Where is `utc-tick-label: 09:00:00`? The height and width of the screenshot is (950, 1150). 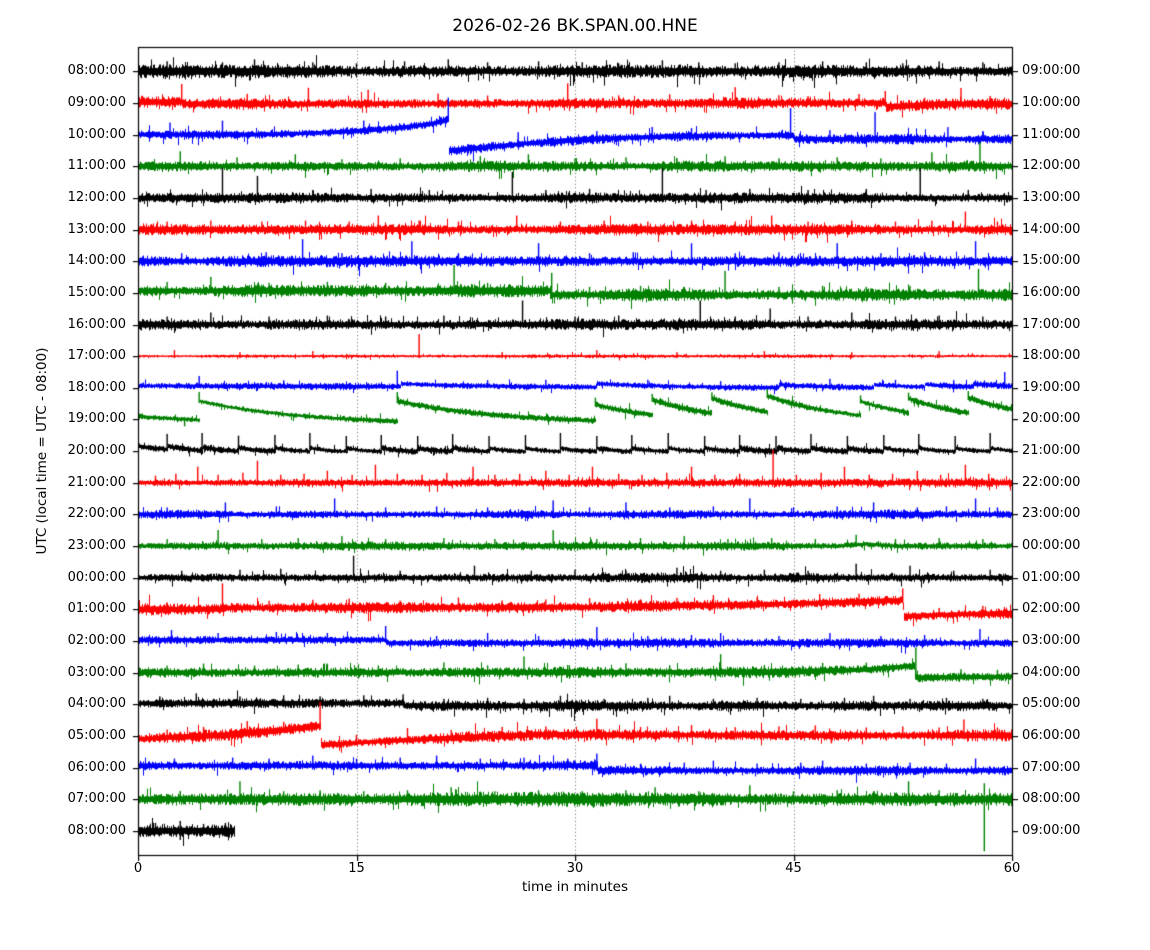
utc-tick-label: 09:00:00 is located at coordinates (96, 102).